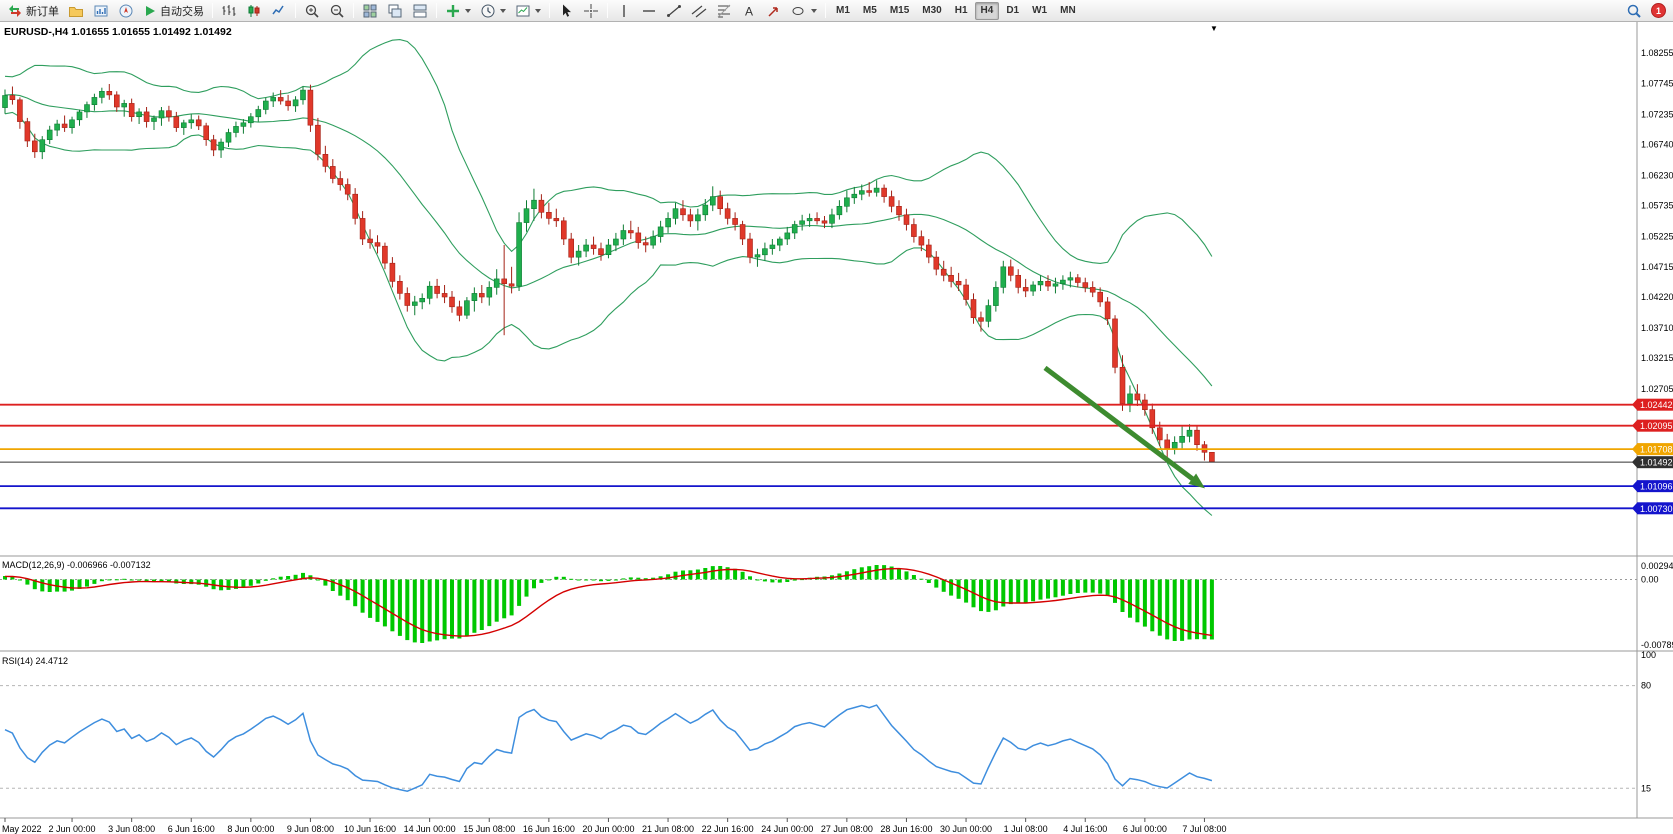  Describe the element at coordinates (1657, 145) in the screenshot. I see `svg-text: 1.06740` at that location.